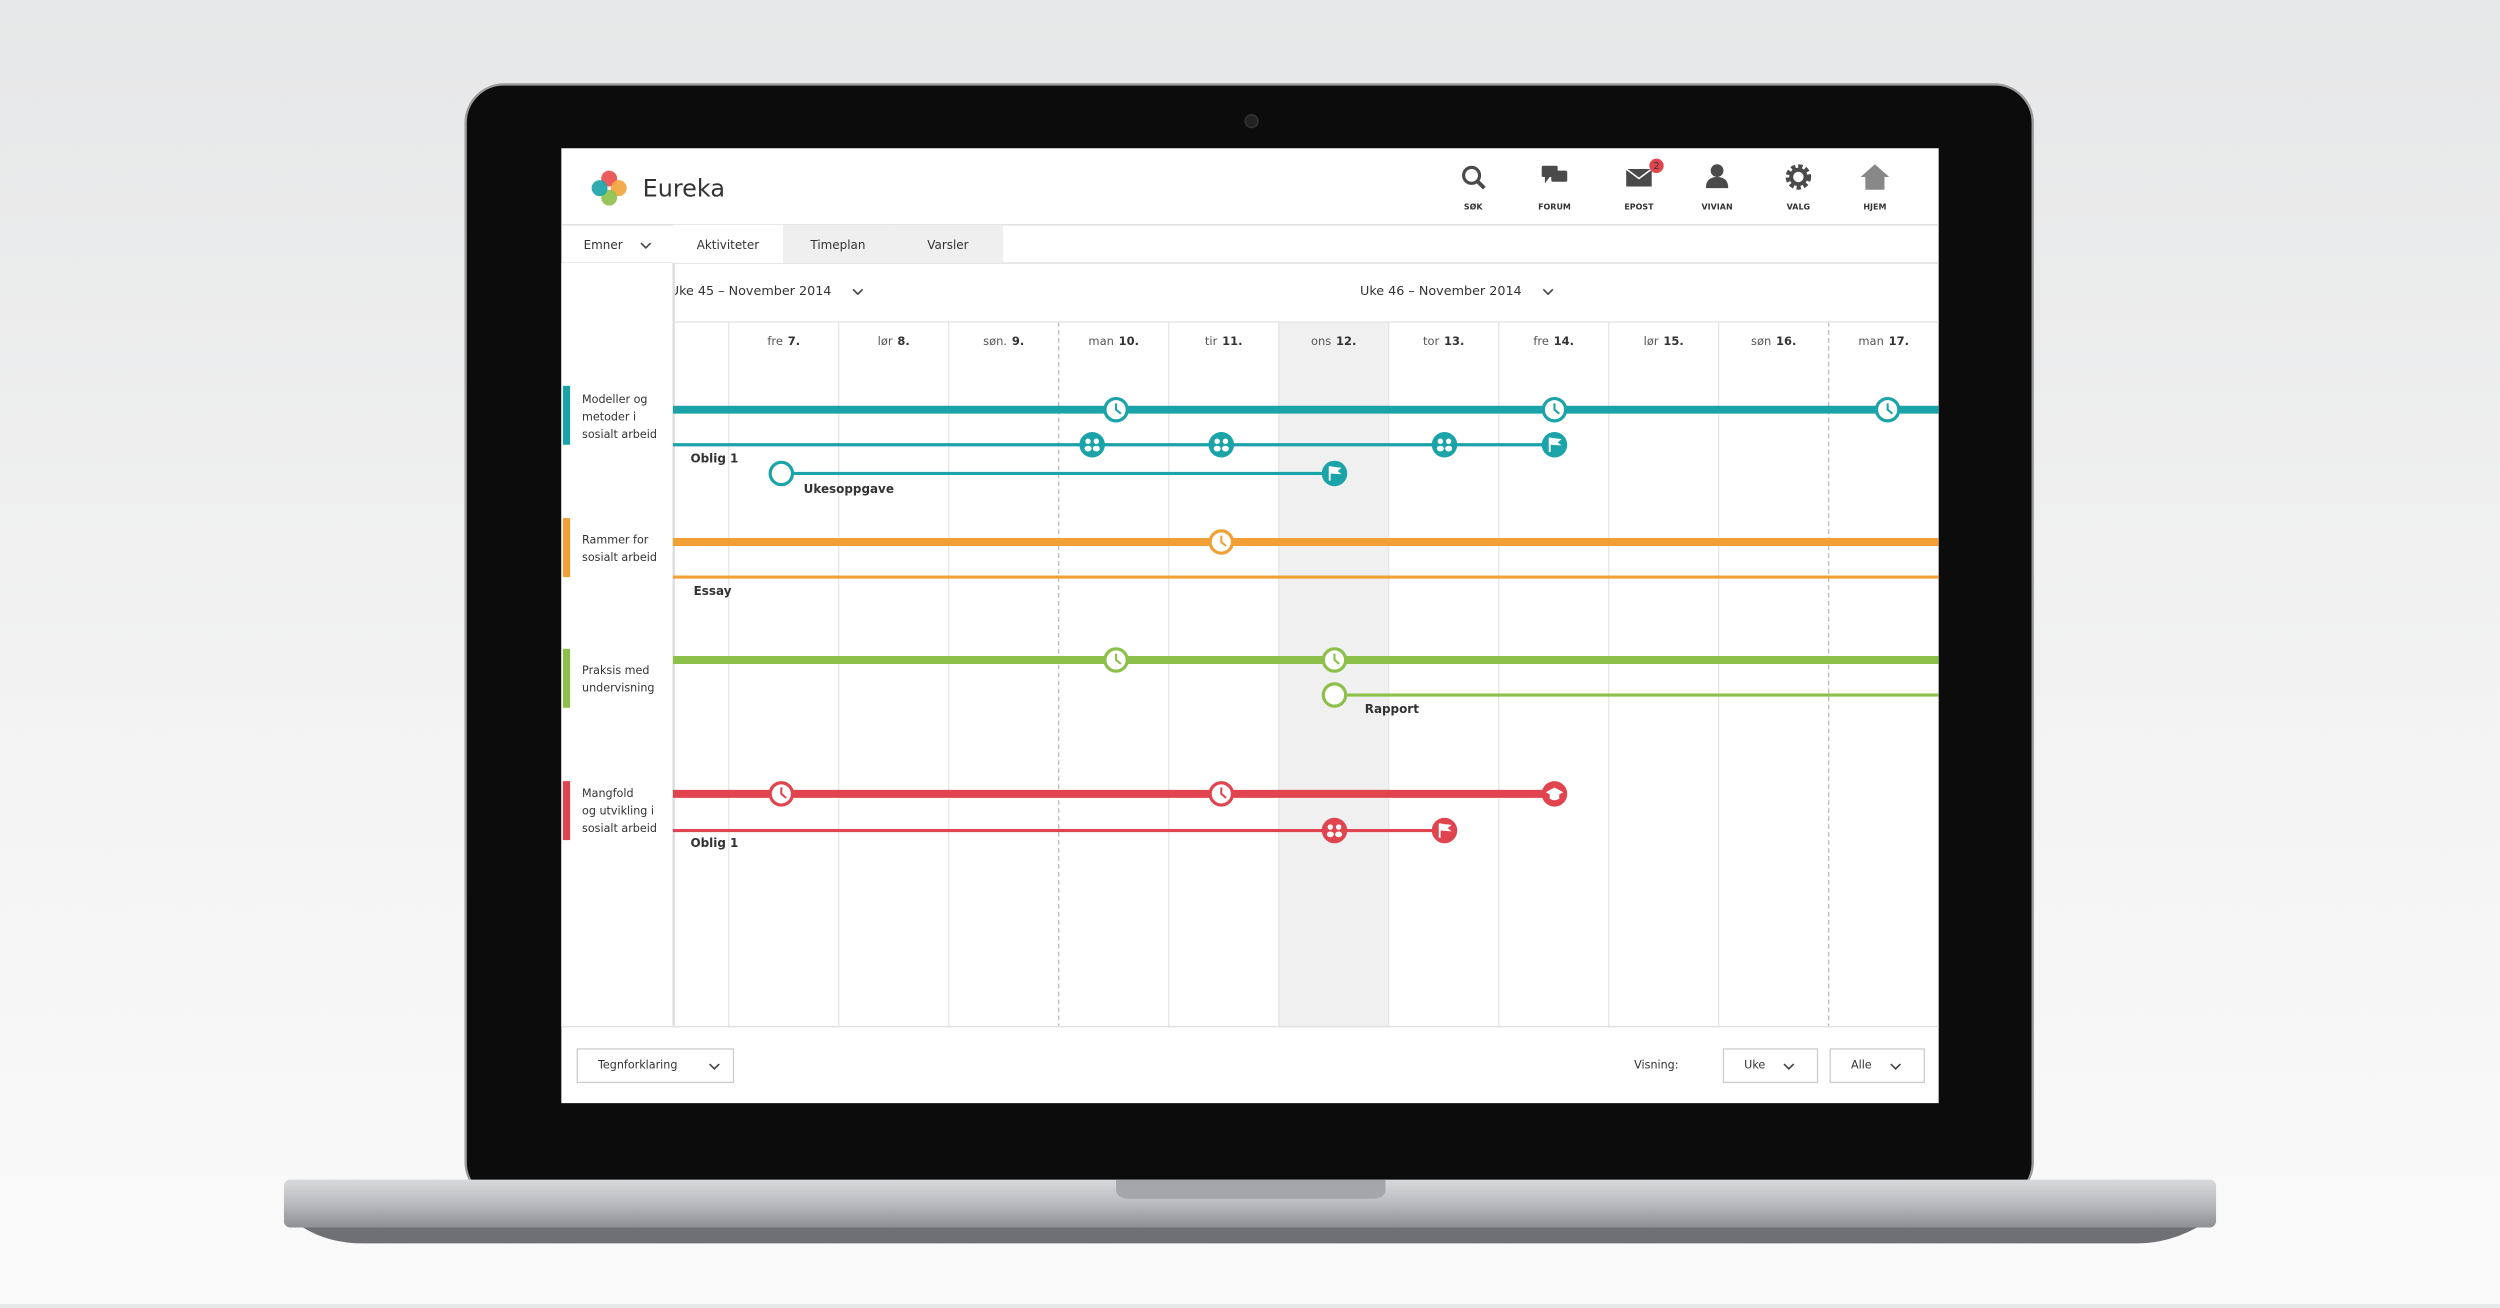  I want to click on user-body, so click(1717, 182).